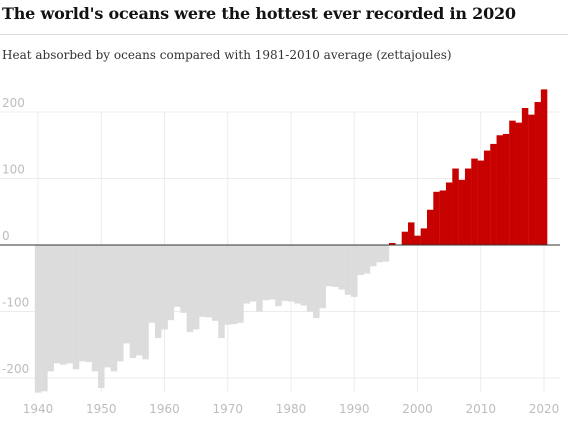 This screenshot has width=568, height=422. What do you see at coordinates (405, 238) in the screenshot?
I see `bar-1998` at bounding box center [405, 238].